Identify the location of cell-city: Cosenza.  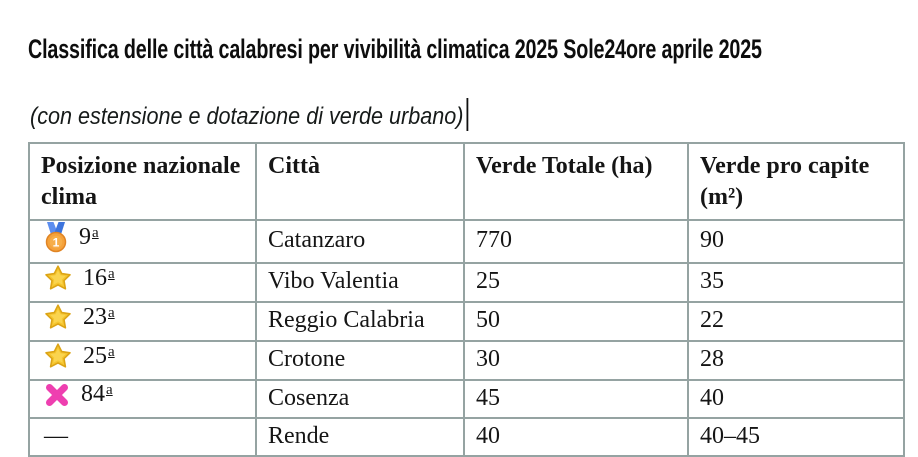
(360, 399).